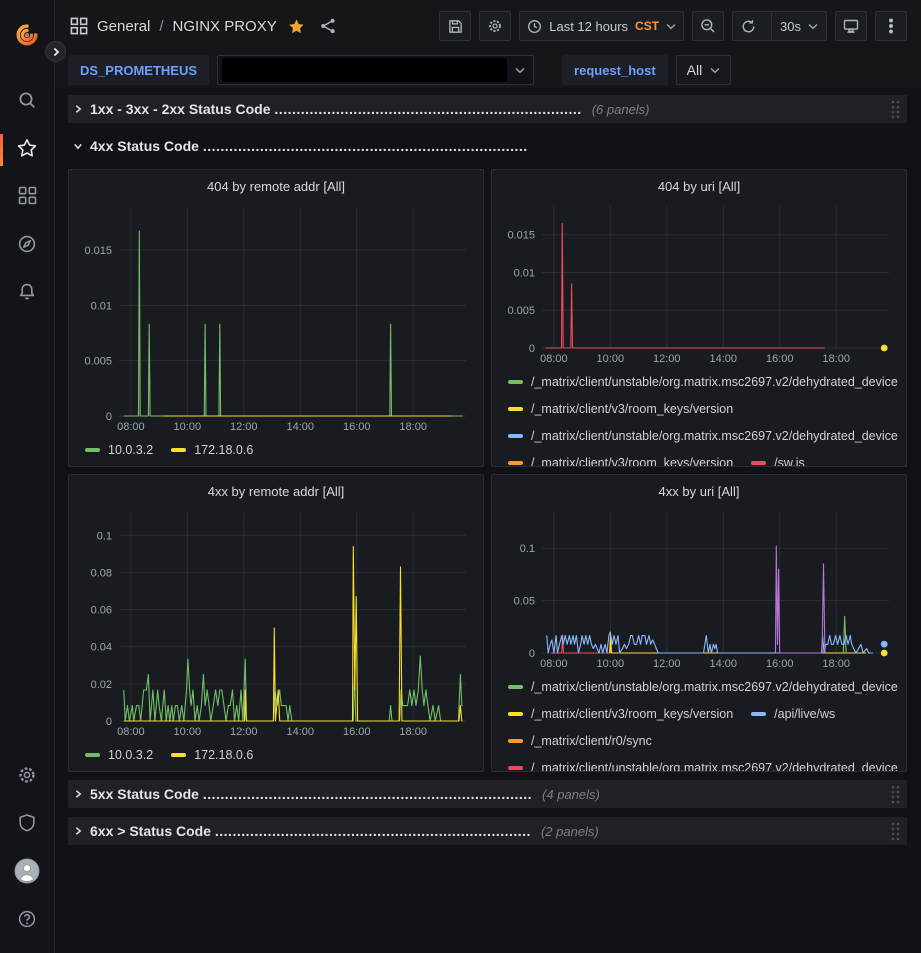  What do you see at coordinates (699, 491) in the screenshot?
I see `panel-title: 4xx by uri [All]` at bounding box center [699, 491].